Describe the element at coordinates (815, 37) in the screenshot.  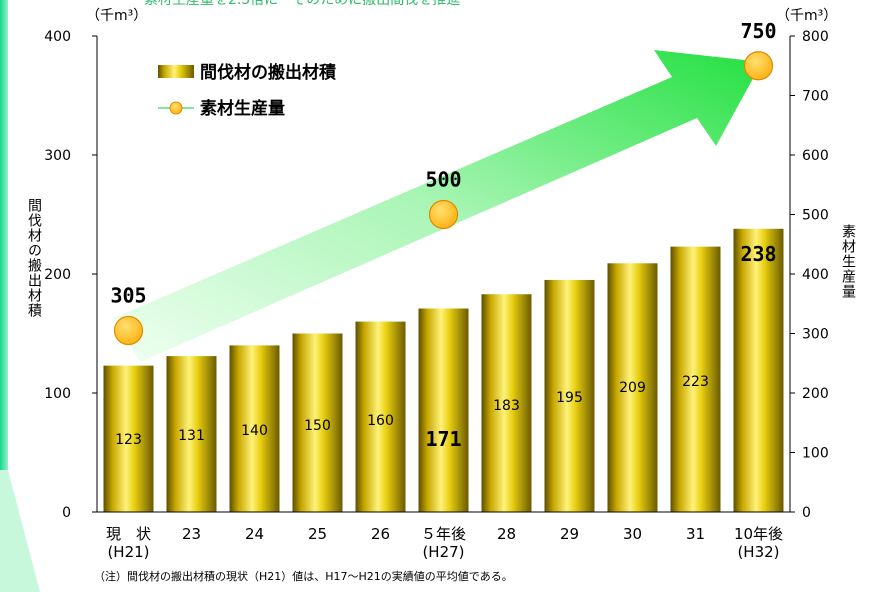
I see `y-right-tick-label: 800` at that location.